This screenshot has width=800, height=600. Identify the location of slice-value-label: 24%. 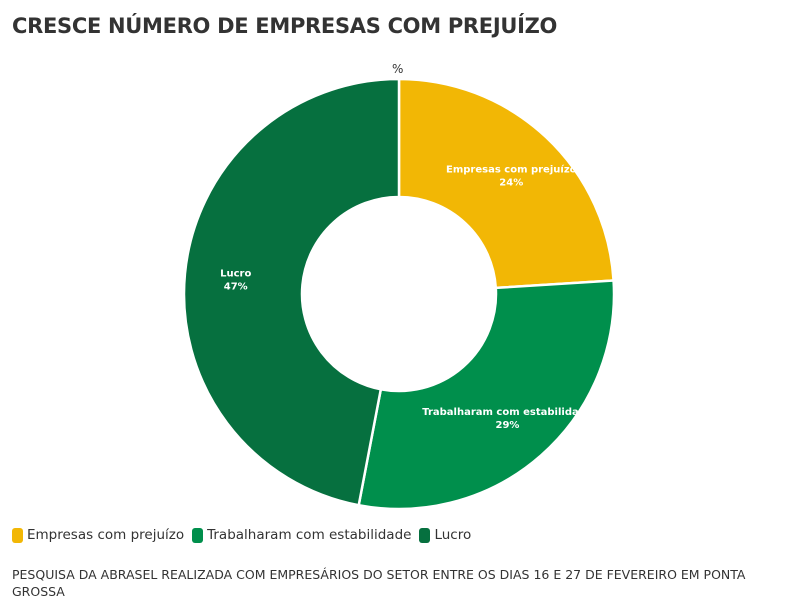
(511, 182).